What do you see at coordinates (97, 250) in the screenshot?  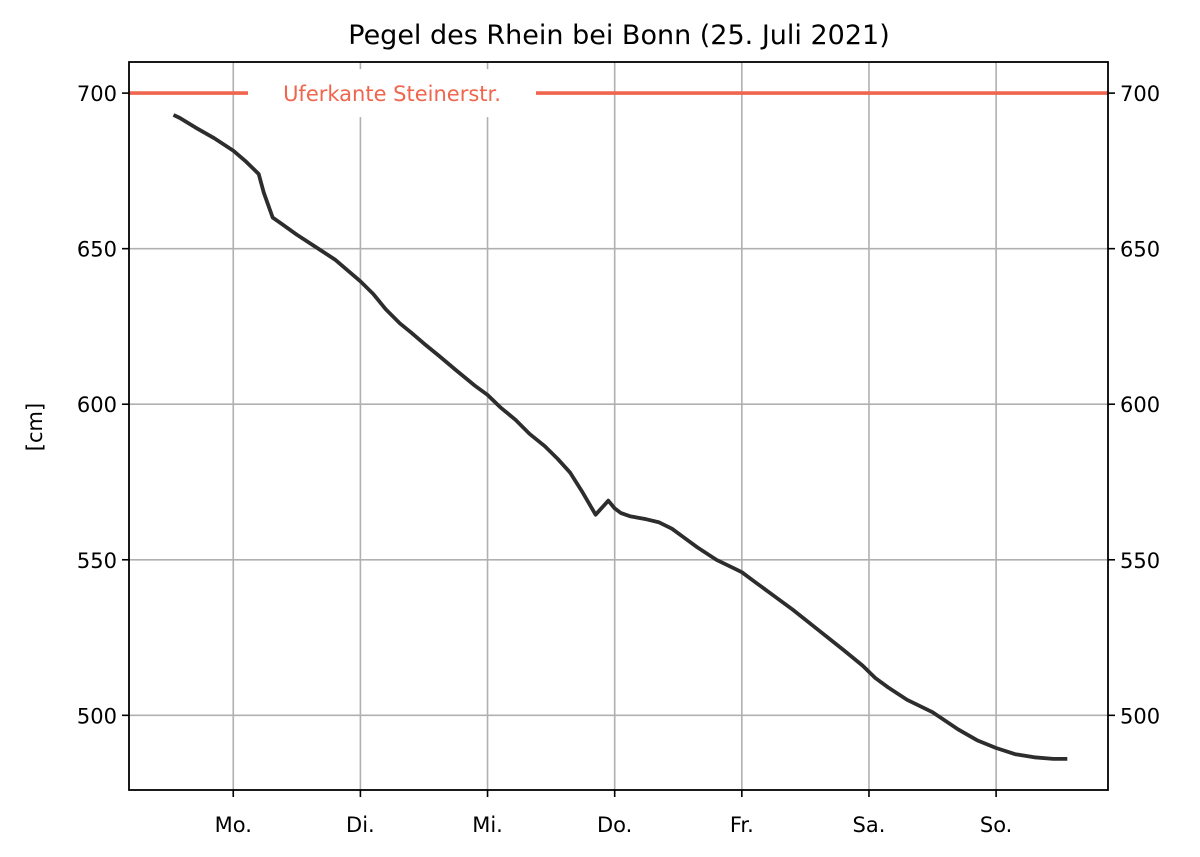 I see `y-tick-label-left: 650` at bounding box center [97, 250].